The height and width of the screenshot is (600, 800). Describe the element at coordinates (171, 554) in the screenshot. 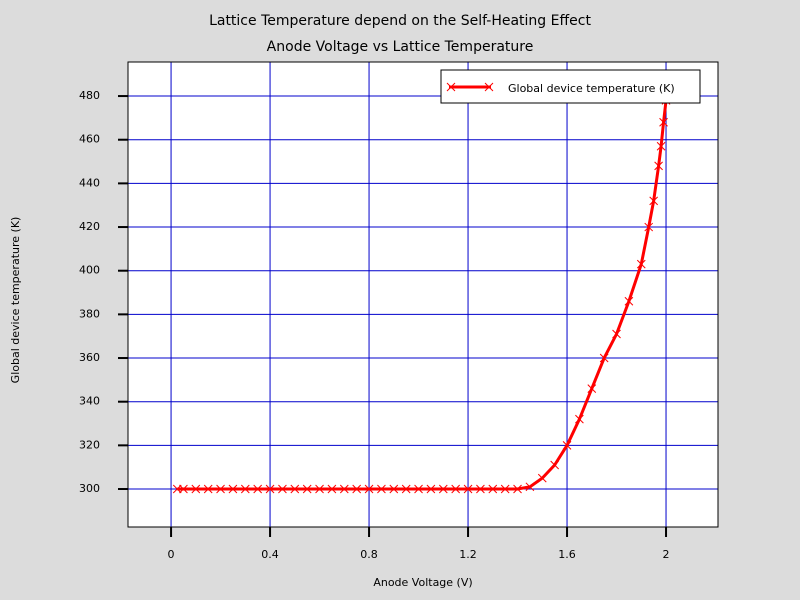

I see `x-tick-label: 0` at that location.